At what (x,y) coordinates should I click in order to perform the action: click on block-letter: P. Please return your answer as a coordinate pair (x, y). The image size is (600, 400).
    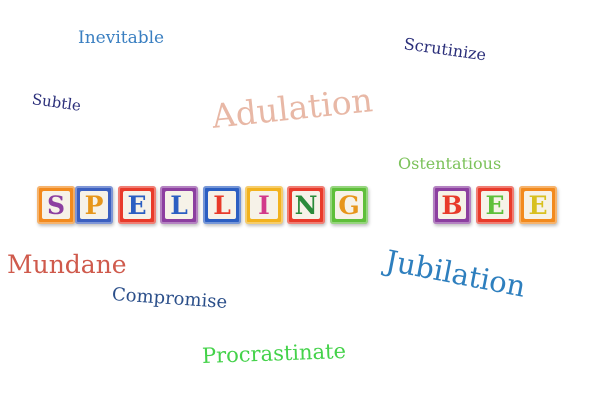
    Looking at the image, I should click on (94, 205).